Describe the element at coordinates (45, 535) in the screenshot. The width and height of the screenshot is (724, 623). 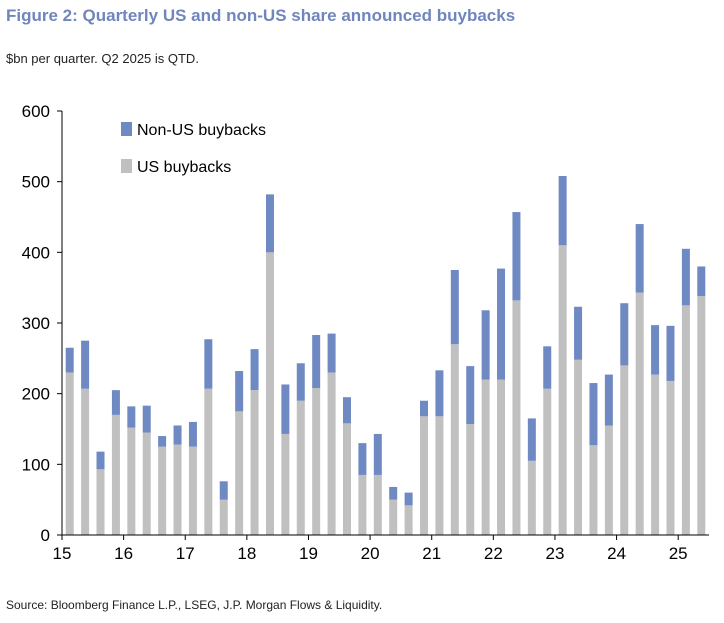
I see `y-tick-label-0: 0` at that location.